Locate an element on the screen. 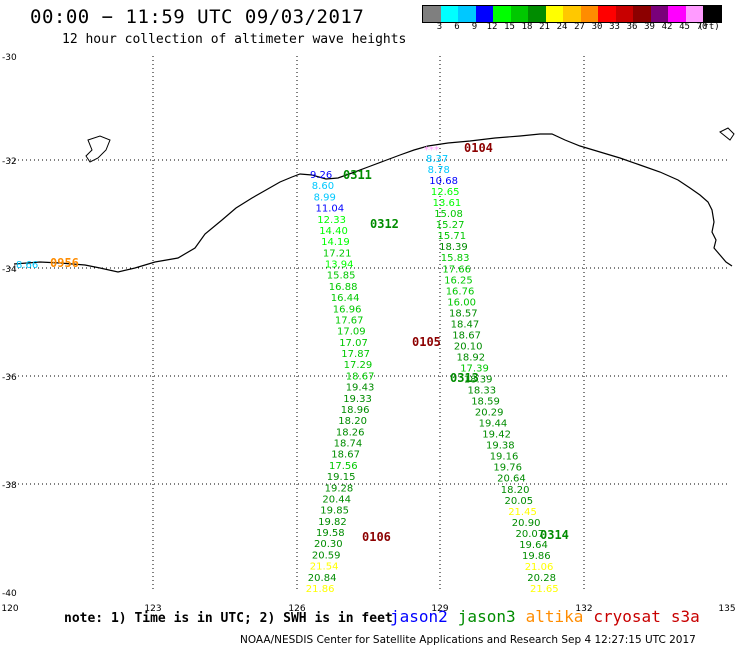  color-scale-label: 3 is located at coordinates (439, 27).